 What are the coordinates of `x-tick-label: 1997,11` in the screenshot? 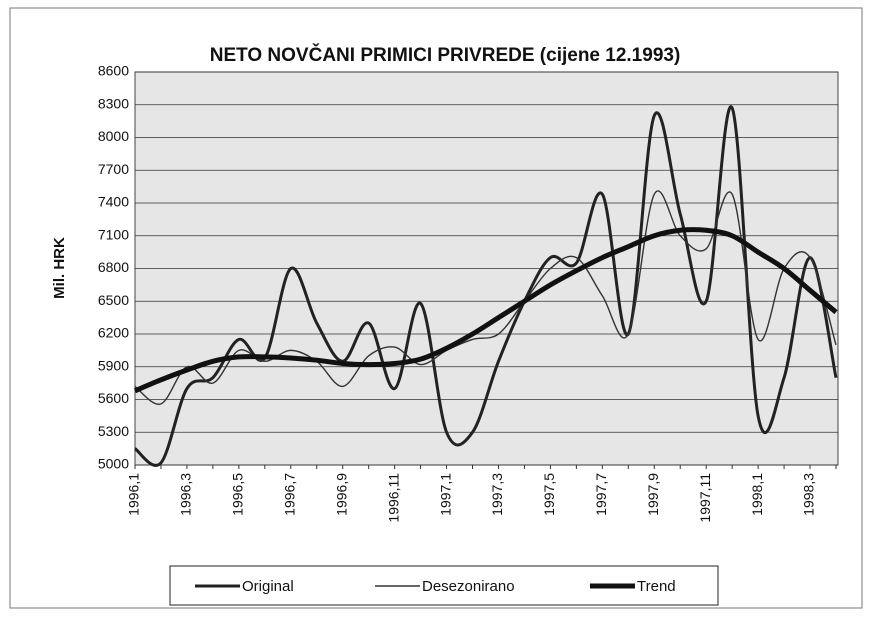 It's located at (705, 498).